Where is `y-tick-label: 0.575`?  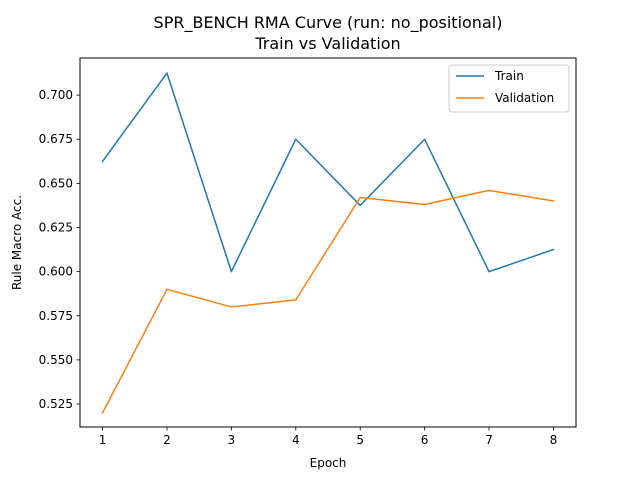 y-tick-label: 0.575 is located at coordinates (56, 316).